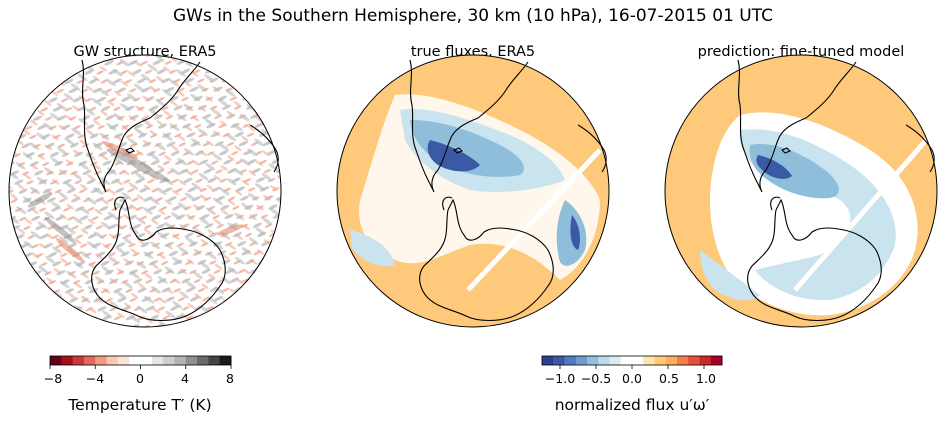 This screenshot has height=424, width=946. What do you see at coordinates (185, 378) in the screenshot?
I see `colorbar-temperature-tick: 4` at bounding box center [185, 378].